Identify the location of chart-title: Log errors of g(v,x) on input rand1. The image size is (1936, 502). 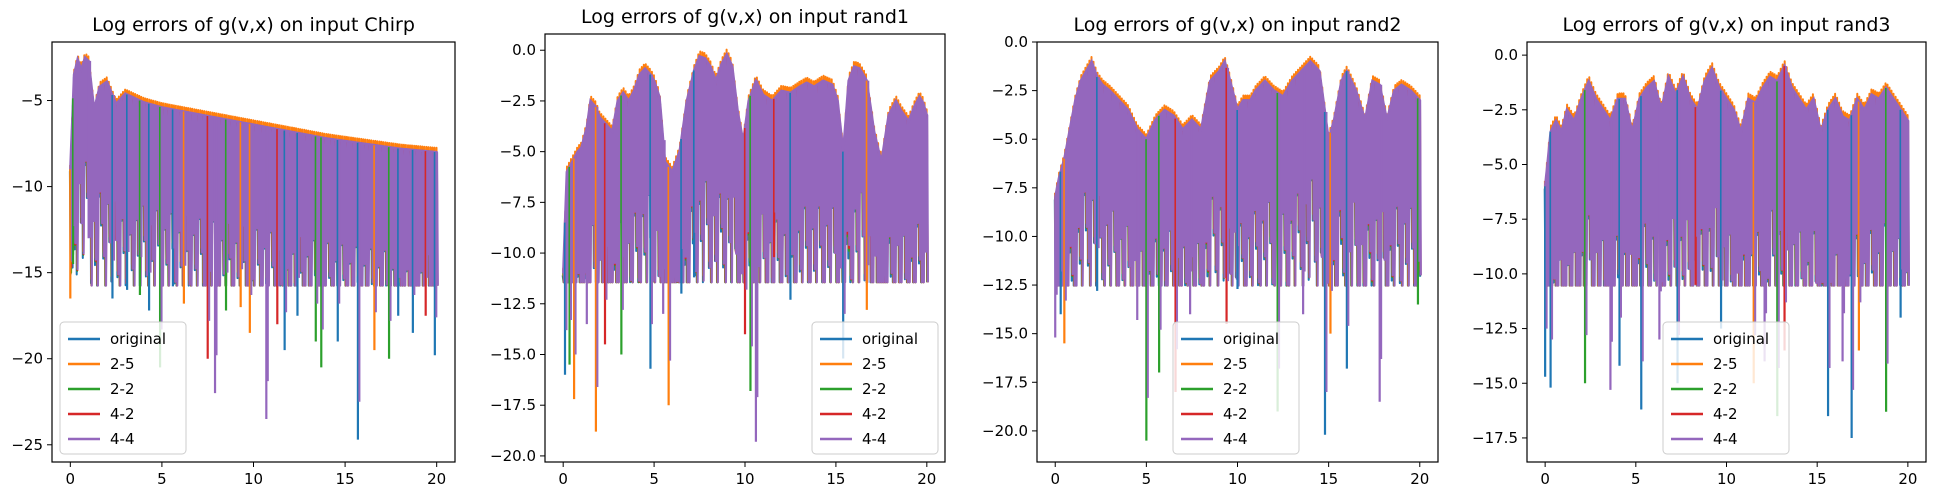
(745, 17).